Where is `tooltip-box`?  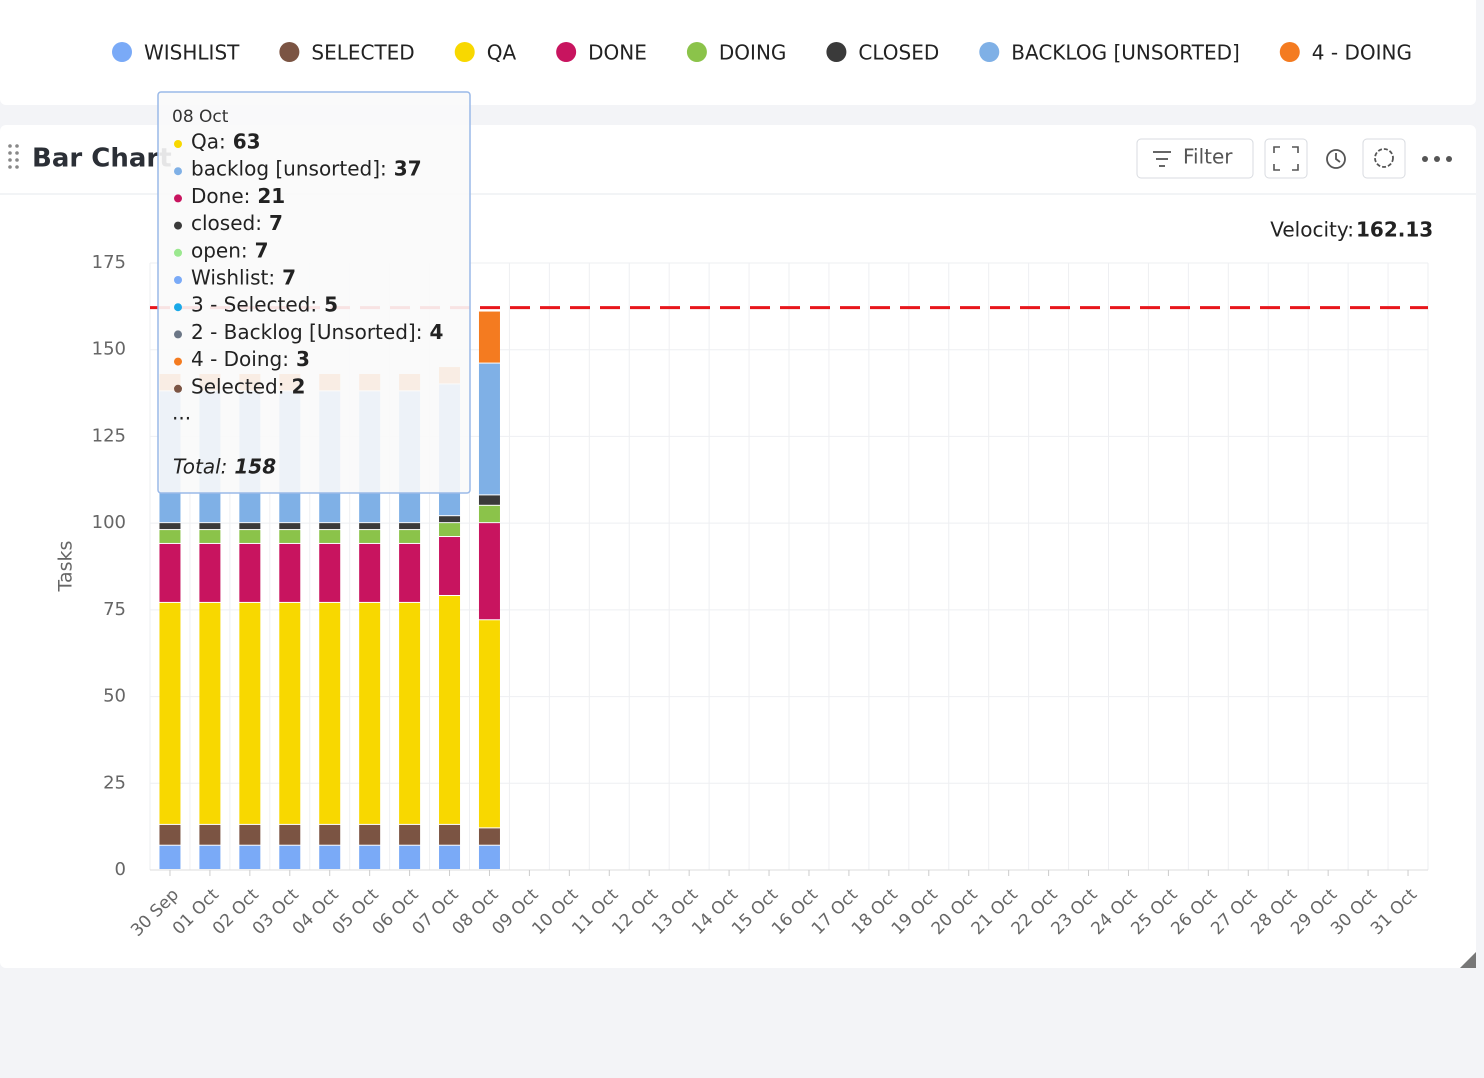 tooltip-box is located at coordinates (314, 292).